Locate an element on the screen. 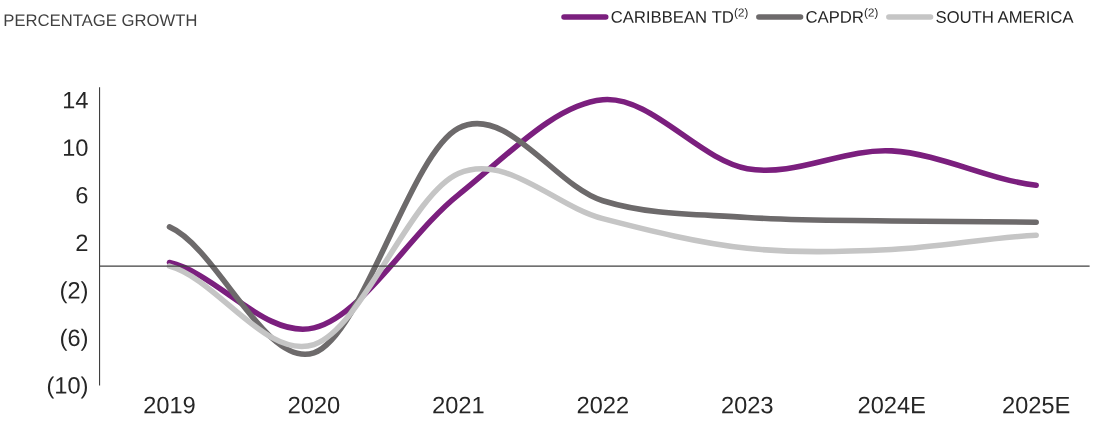 The image size is (1094, 433). y-tick-label: 10 is located at coordinates (75, 148).